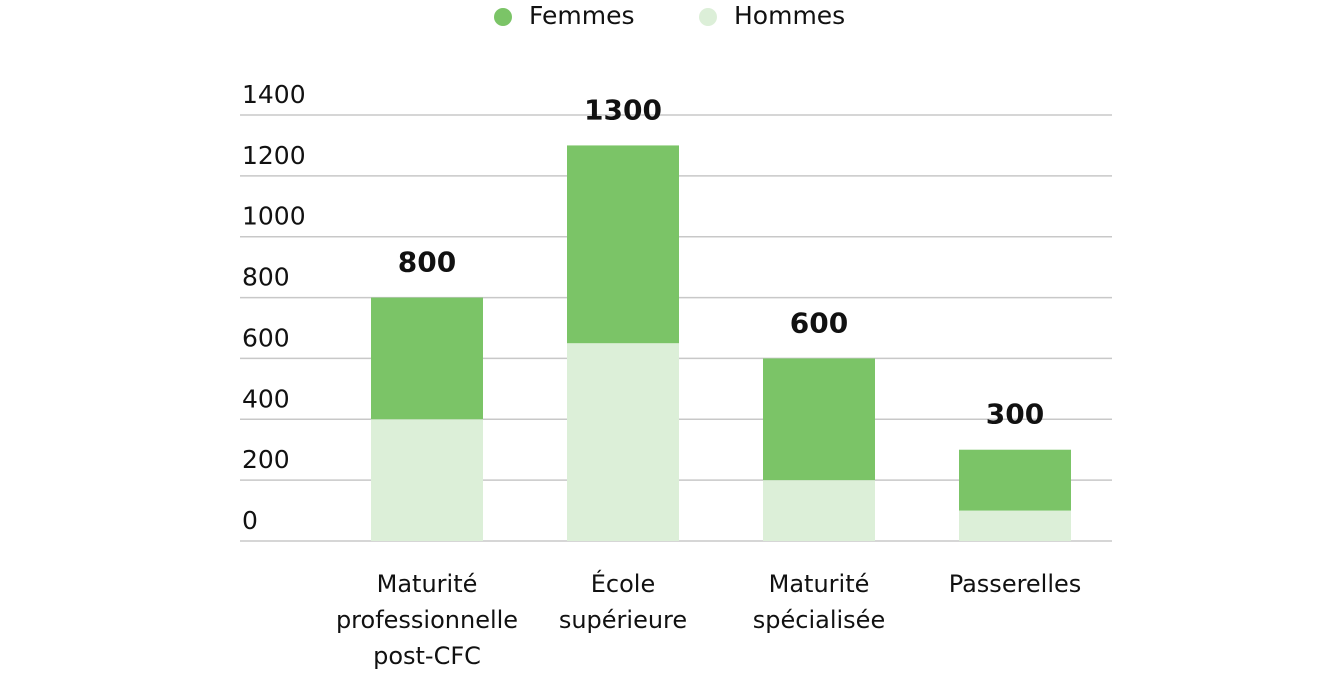 This screenshot has width=1320, height=678. Describe the element at coordinates (250, 520) in the screenshot. I see `y-tick-label: 0` at that location.